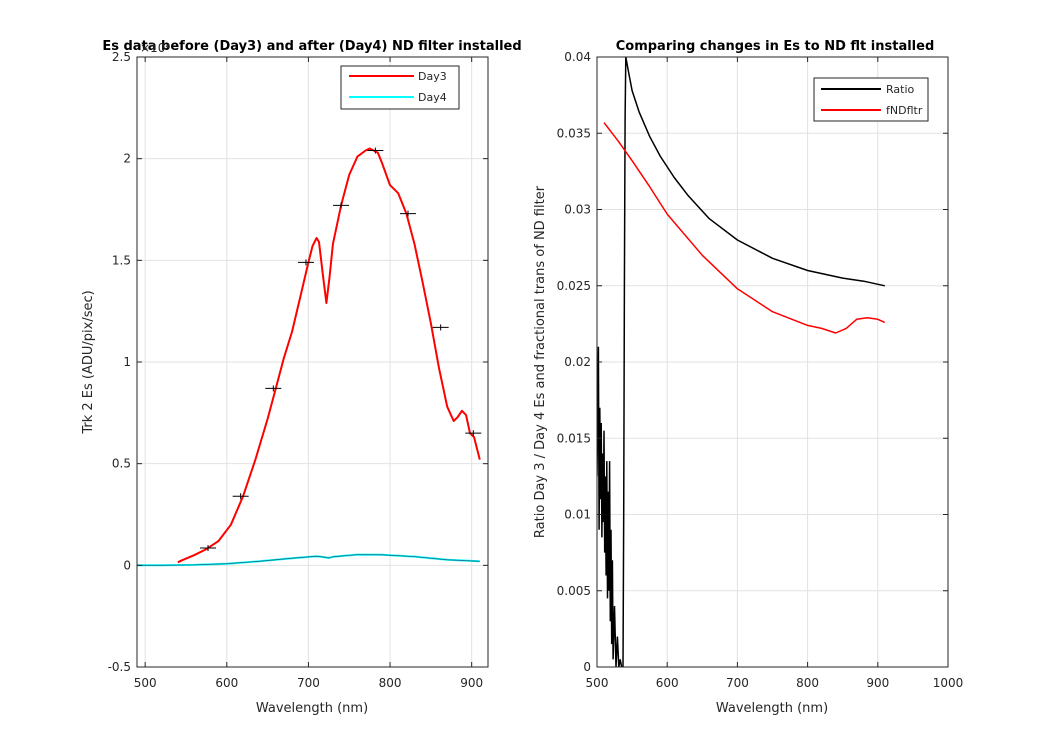 This screenshot has width=1050, height=750. What do you see at coordinates (597, 683) in the screenshot?
I see `right-x-tick-label: 500` at bounding box center [597, 683].